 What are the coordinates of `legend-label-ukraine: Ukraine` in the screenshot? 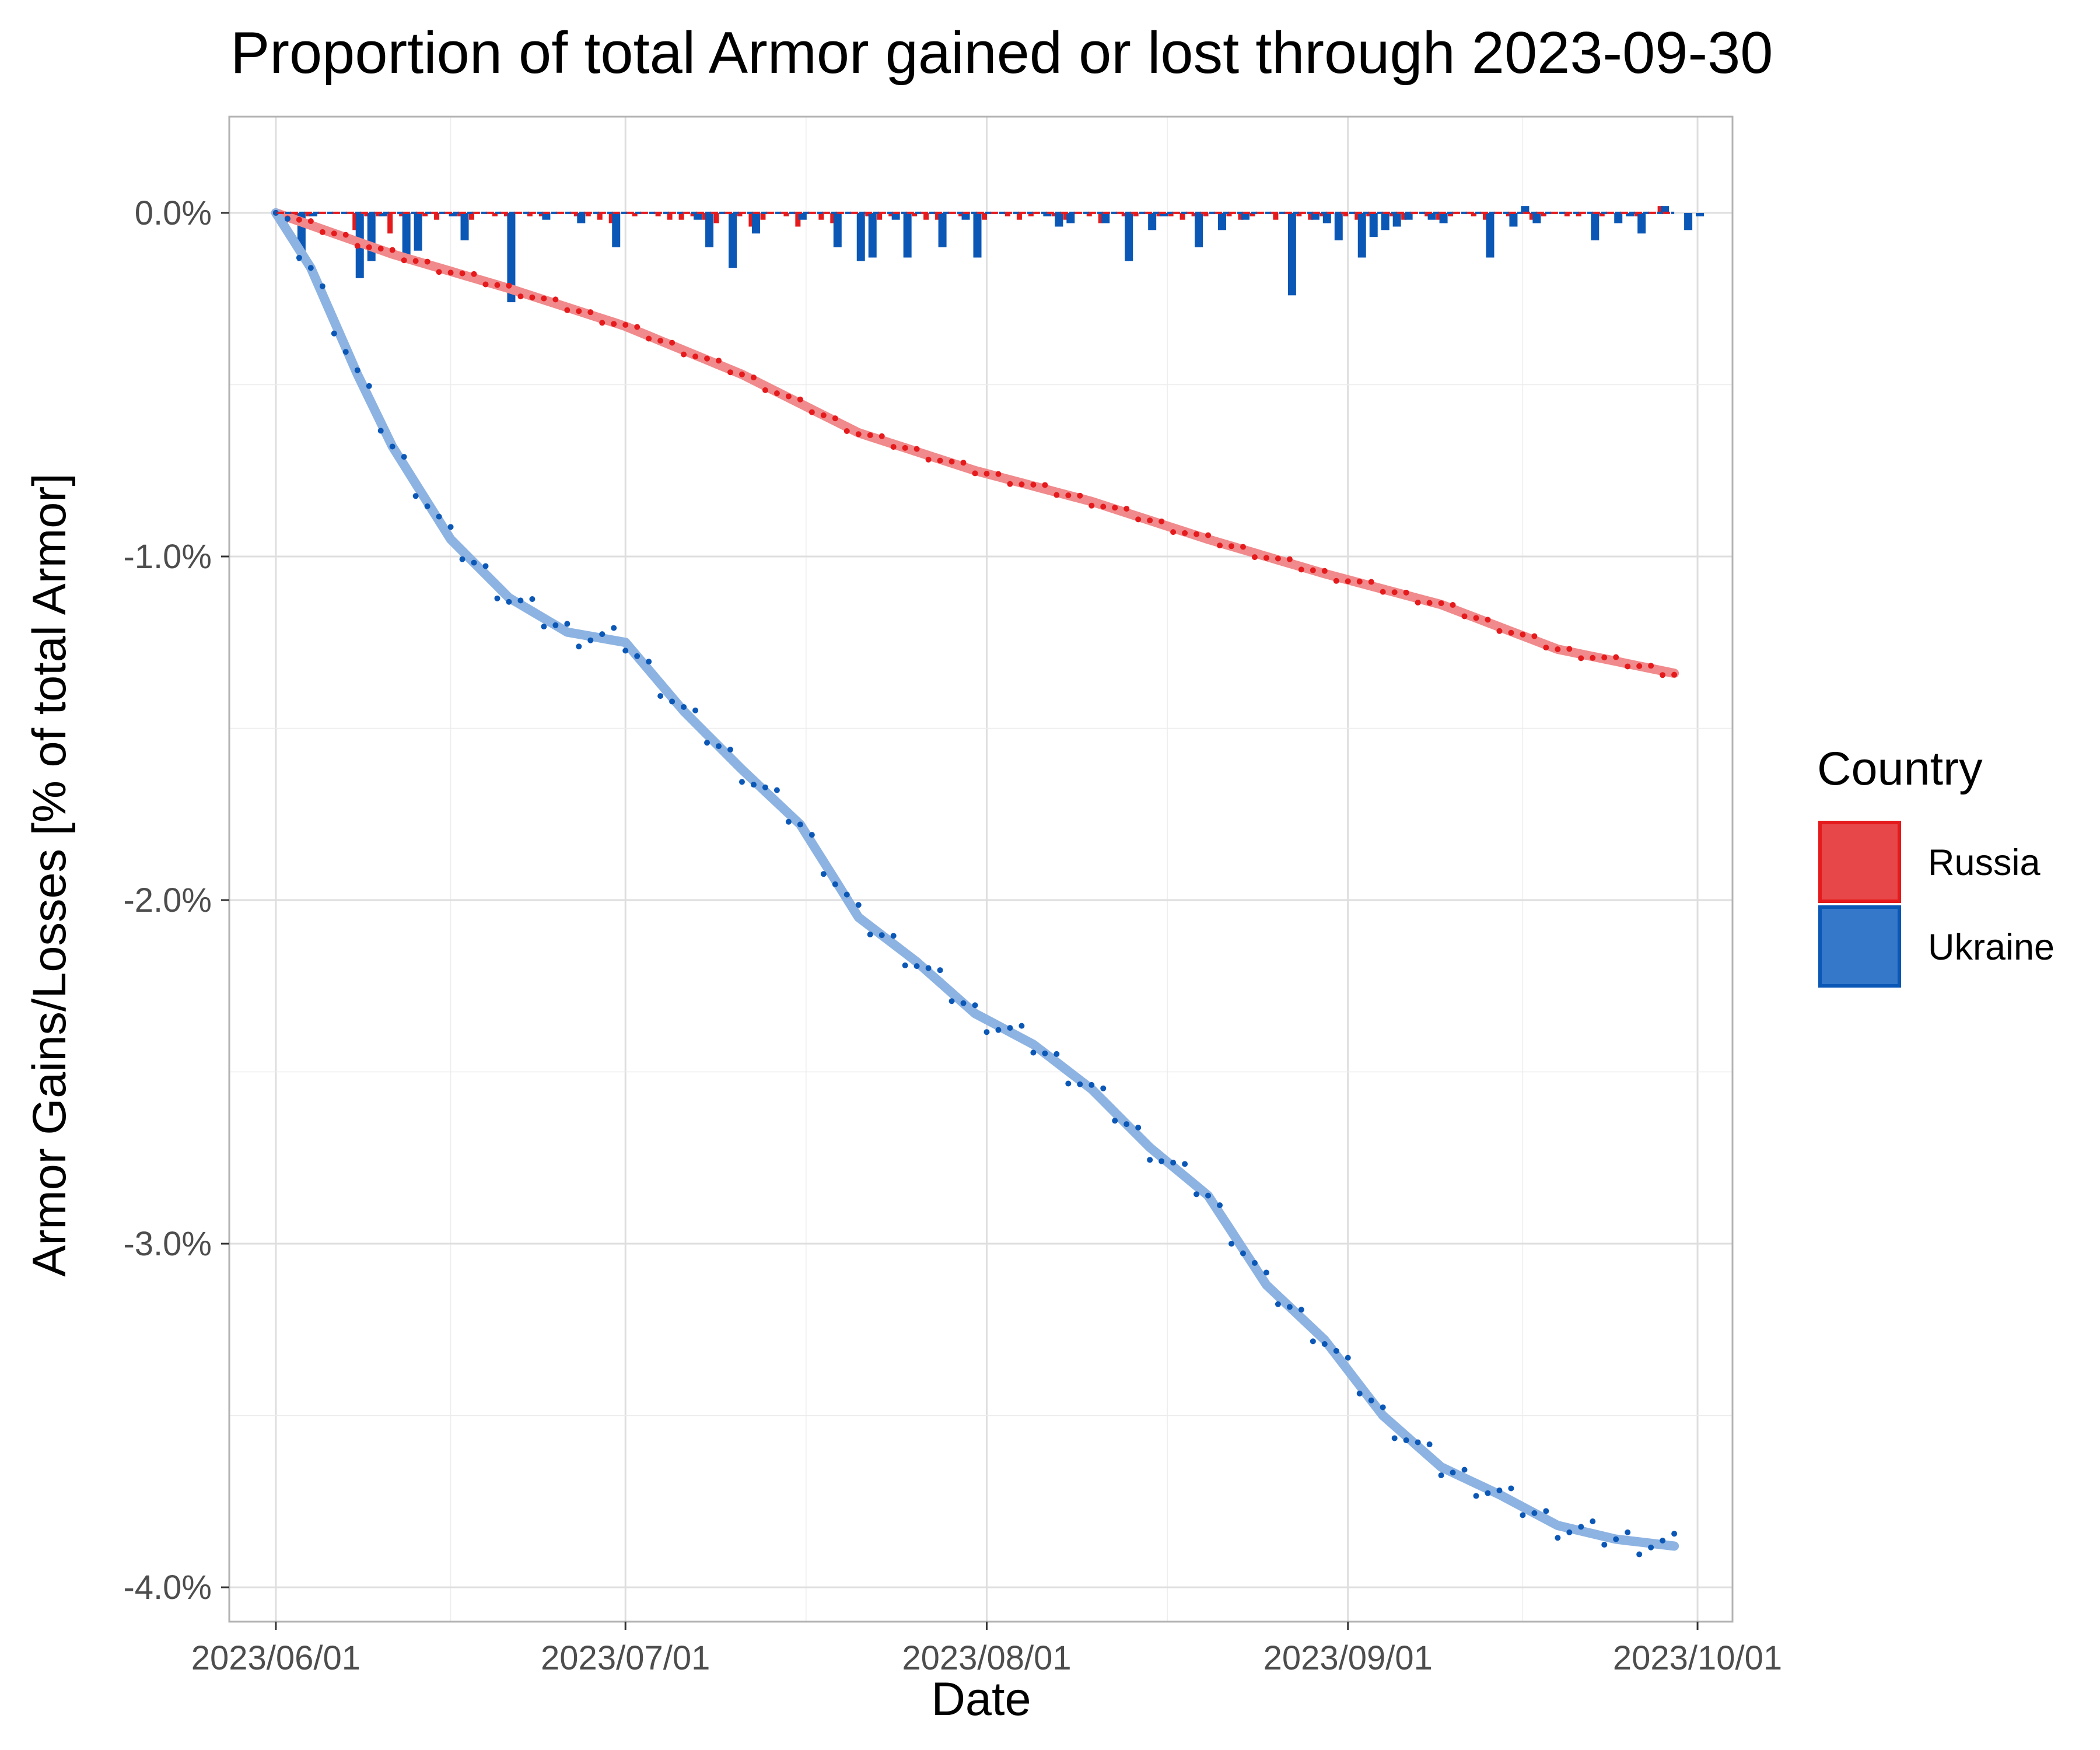 It's located at (1991, 947).